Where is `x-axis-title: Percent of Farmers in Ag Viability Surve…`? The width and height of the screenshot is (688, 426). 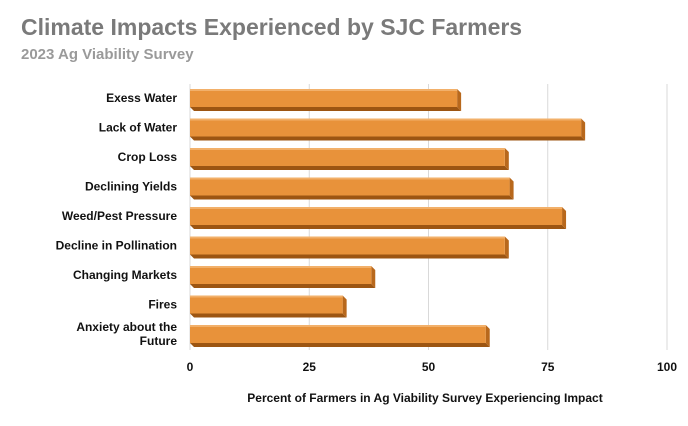
x-axis-title: Percent of Farmers in Ag Viability Surve… is located at coordinates (424, 398).